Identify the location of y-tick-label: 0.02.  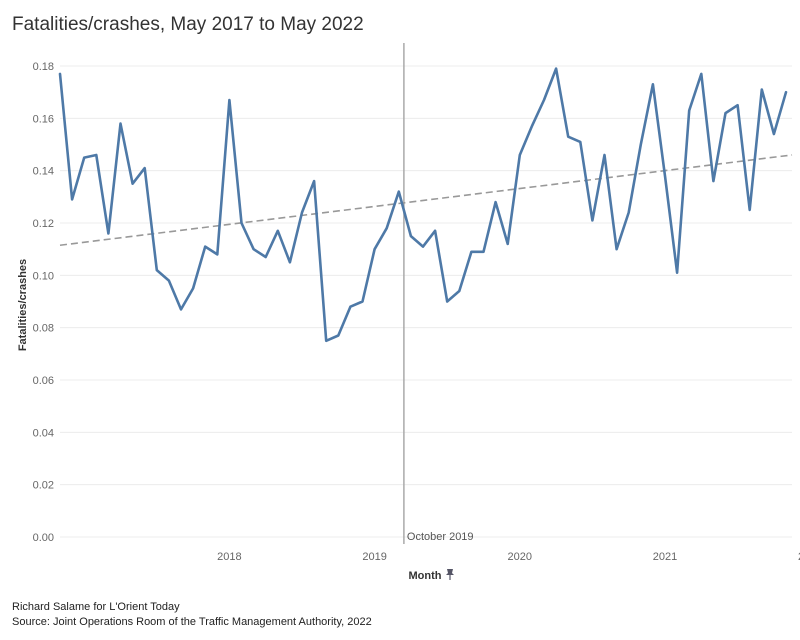
(43, 486).